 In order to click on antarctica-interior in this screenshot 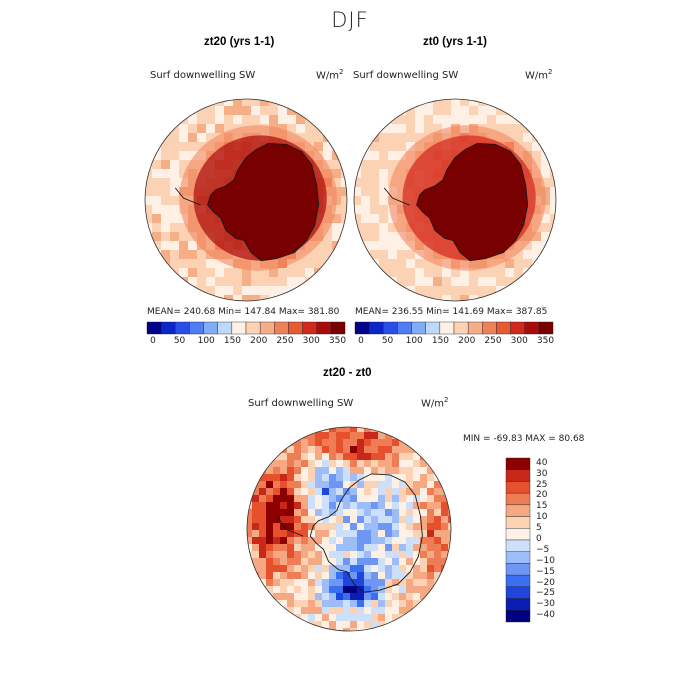, I will do `click(266, 200)`.